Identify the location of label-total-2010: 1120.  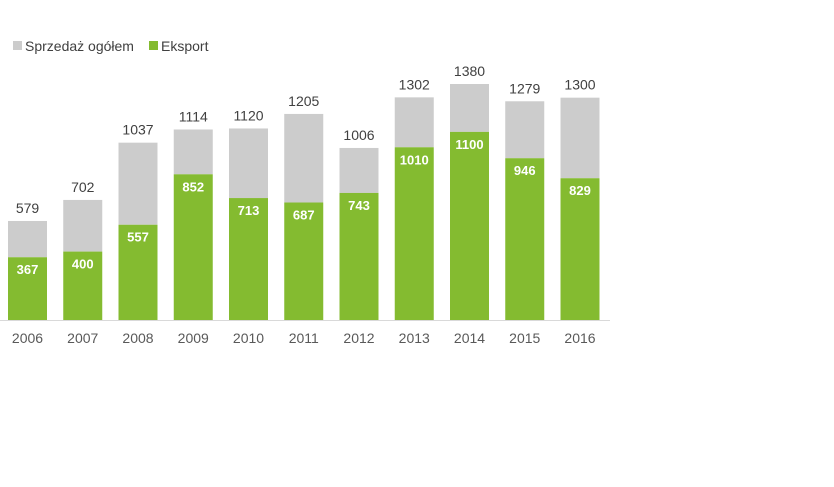
(248, 115).